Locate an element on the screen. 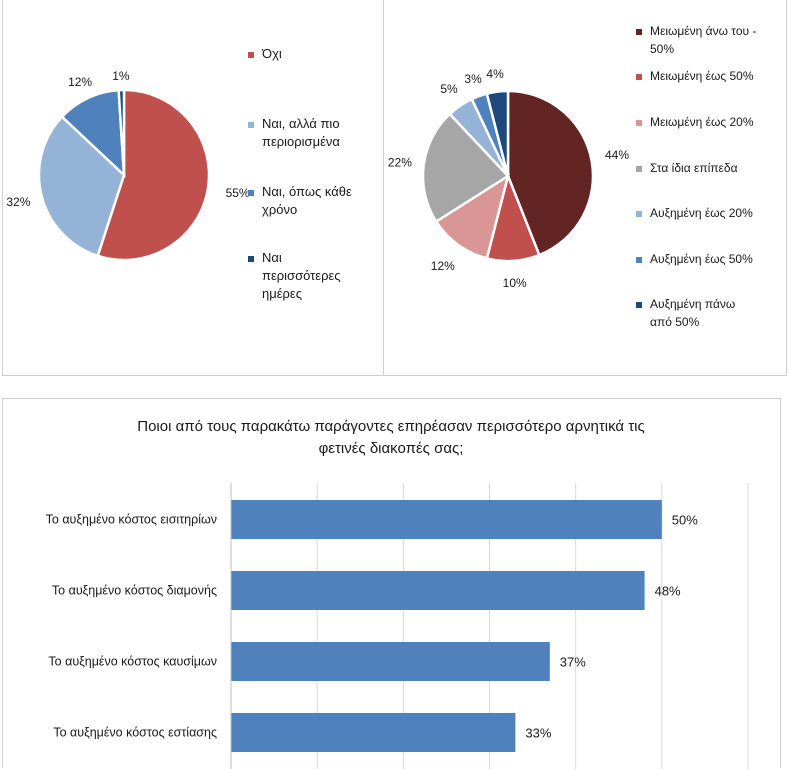  pie2-value-label-2: 12% is located at coordinates (443, 266).